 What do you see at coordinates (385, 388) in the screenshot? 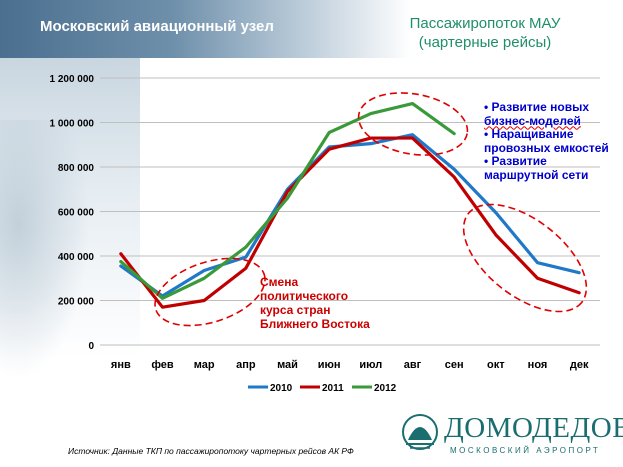
I see `legend-label: 2012` at bounding box center [385, 388].